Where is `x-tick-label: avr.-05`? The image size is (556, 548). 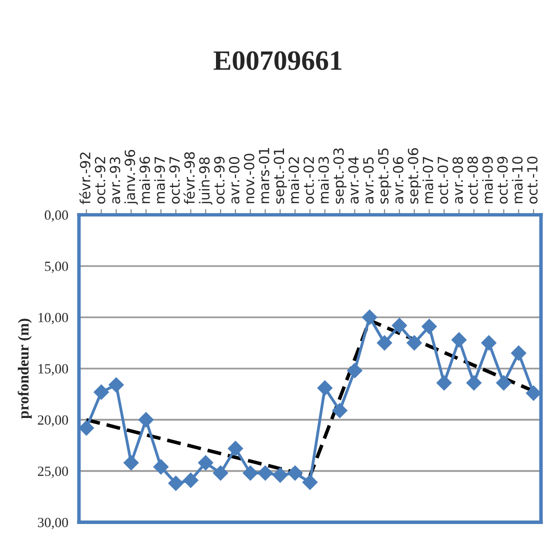 x-tick-label: avr.-05 is located at coordinates (368, 180).